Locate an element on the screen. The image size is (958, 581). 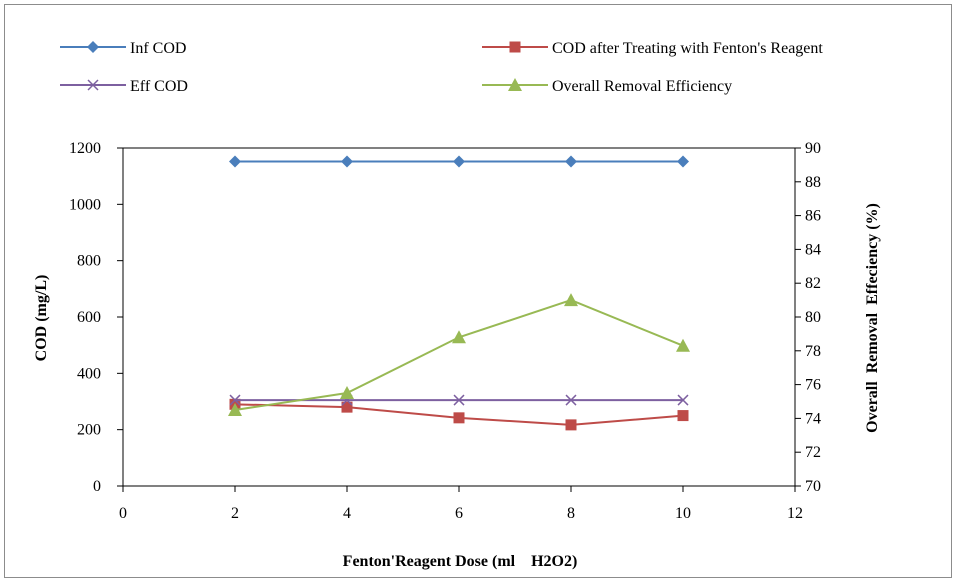
y-tick-label: 200 is located at coordinates (89, 430).